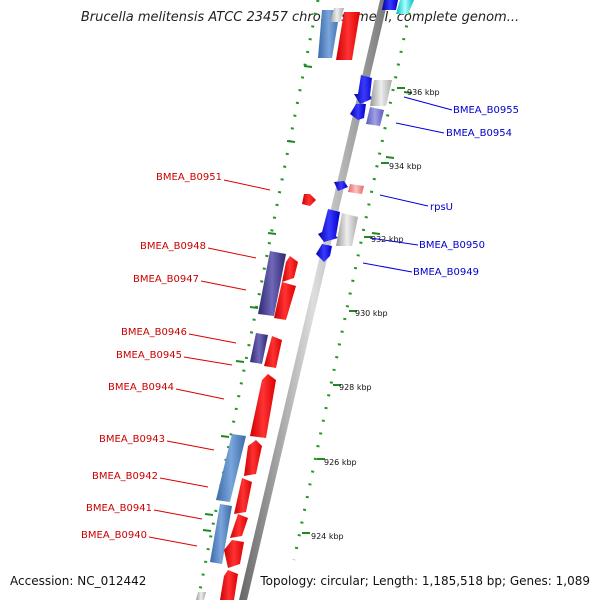 Image resolution: width=600 pixels, height=600 pixels. Describe the element at coordinates (371, 313) in the screenshot. I see `svg-text: 930 kbp` at that location.